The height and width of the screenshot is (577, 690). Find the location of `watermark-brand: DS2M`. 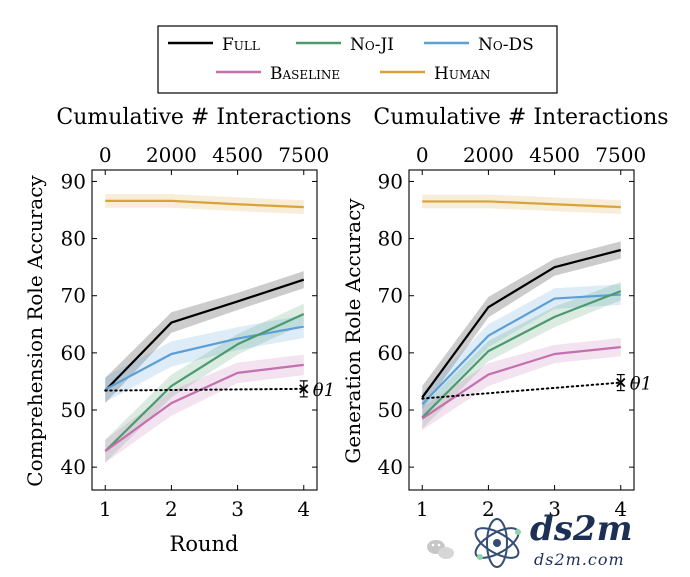

watermark-brand: DS2M is located at coordinates (581, 529).